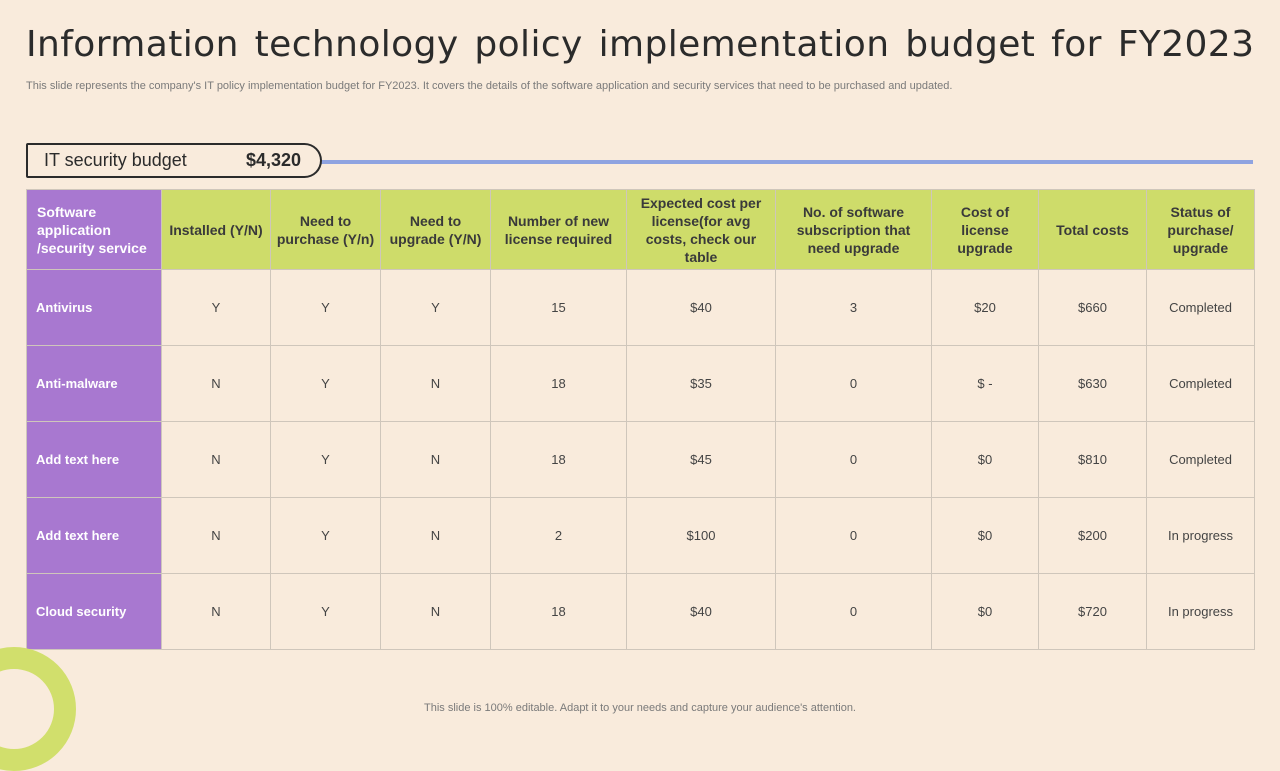 The width and height of the screenshot is (1280, 771). Describe the element at coordinates (325, 229) in the screenshot. I see `header-need-to-purchase: Need to purchase (Y/n)` at that location.